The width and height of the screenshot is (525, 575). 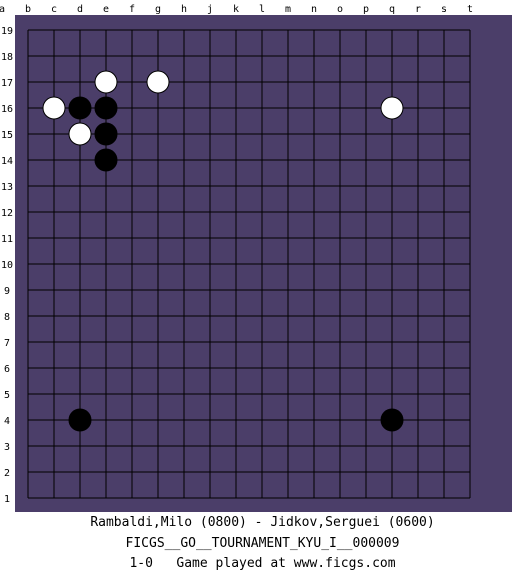 I want to click on row-label: 11, so click(x=7, y=239).